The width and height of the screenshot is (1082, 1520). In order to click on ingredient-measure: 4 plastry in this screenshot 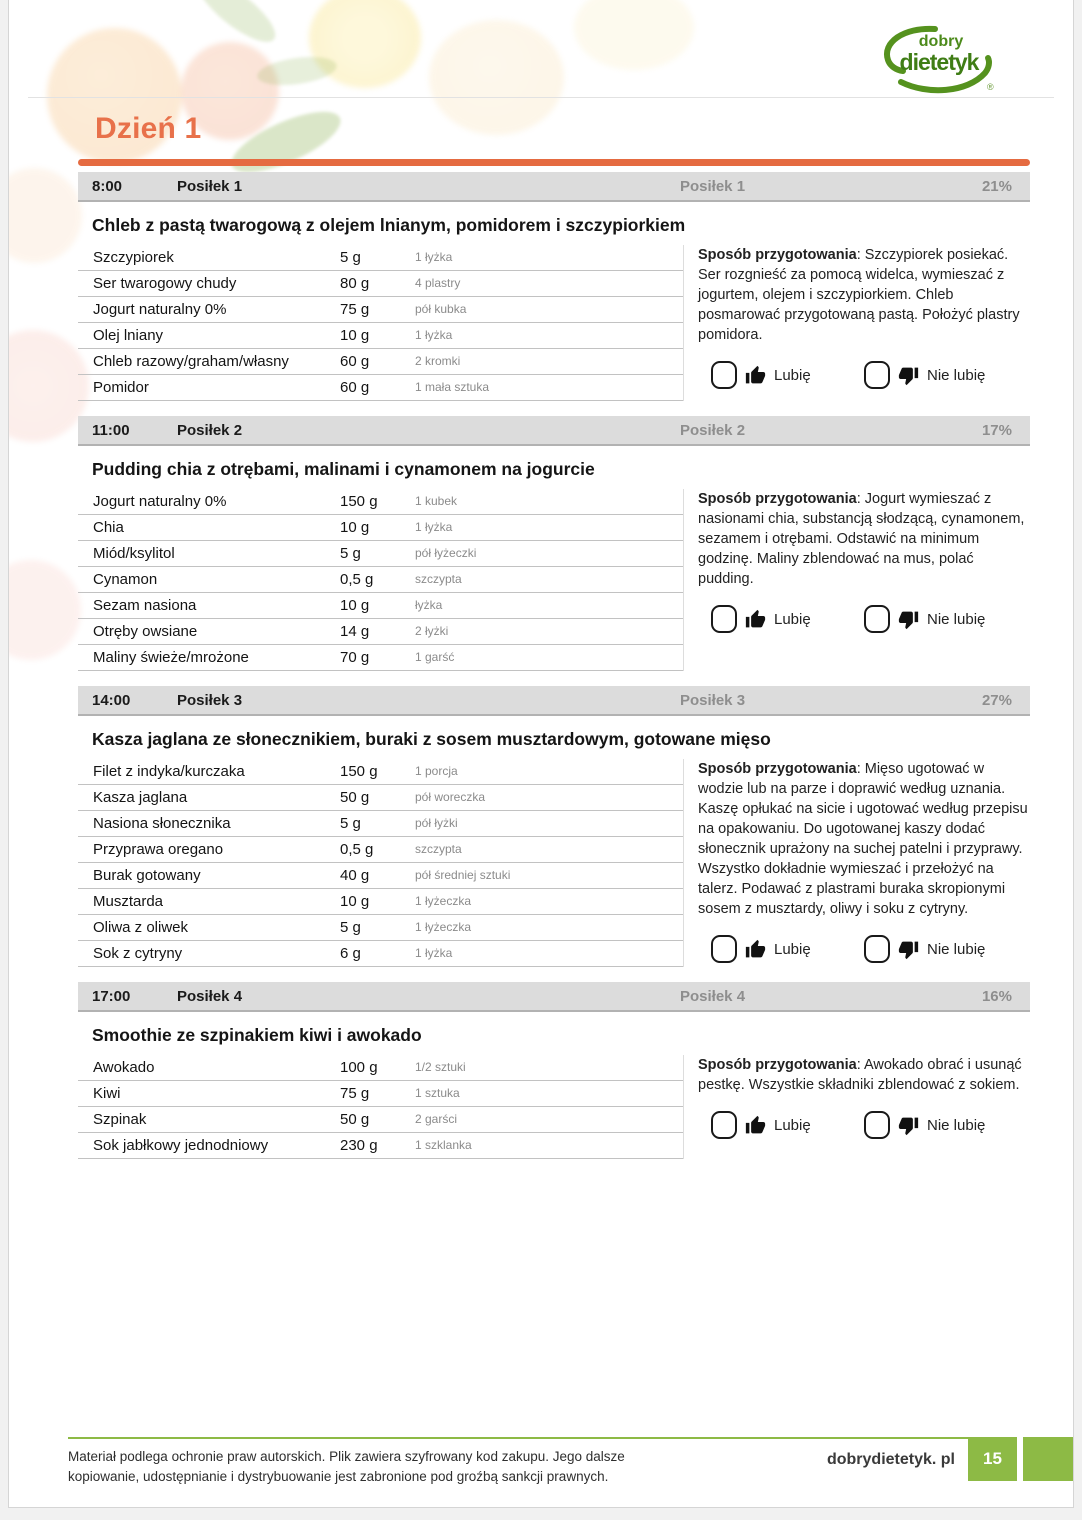, I will do `click(438, 283)`.